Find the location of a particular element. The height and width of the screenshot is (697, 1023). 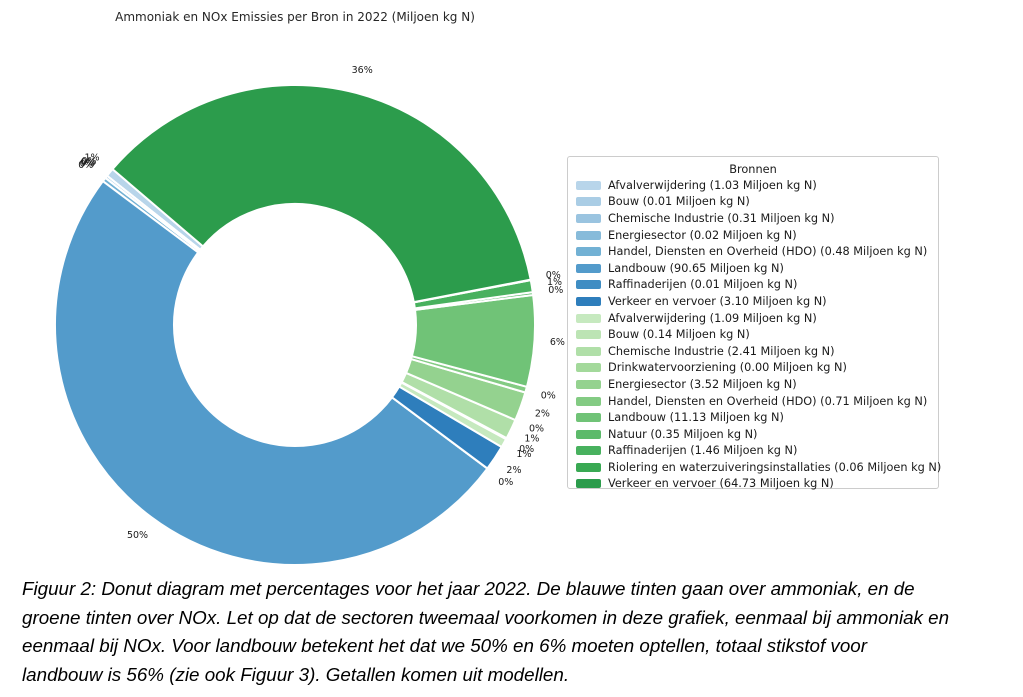

legend-item: Afvalverwijdering (1.09 Miljoen kg N) is located at coordinates (753, 318).